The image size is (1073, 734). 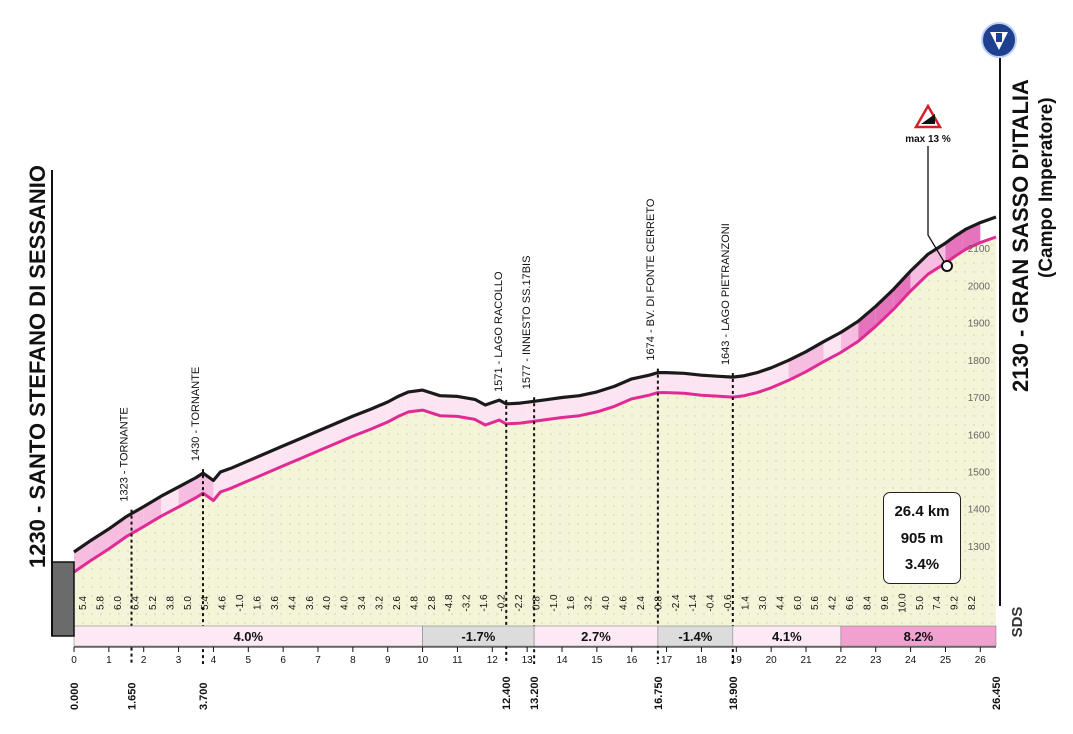 I want to click on sector-averages: 4.0% -1.7% 2.7% -1.4% 4.1% 8.2%, so click(x=535, y=636).